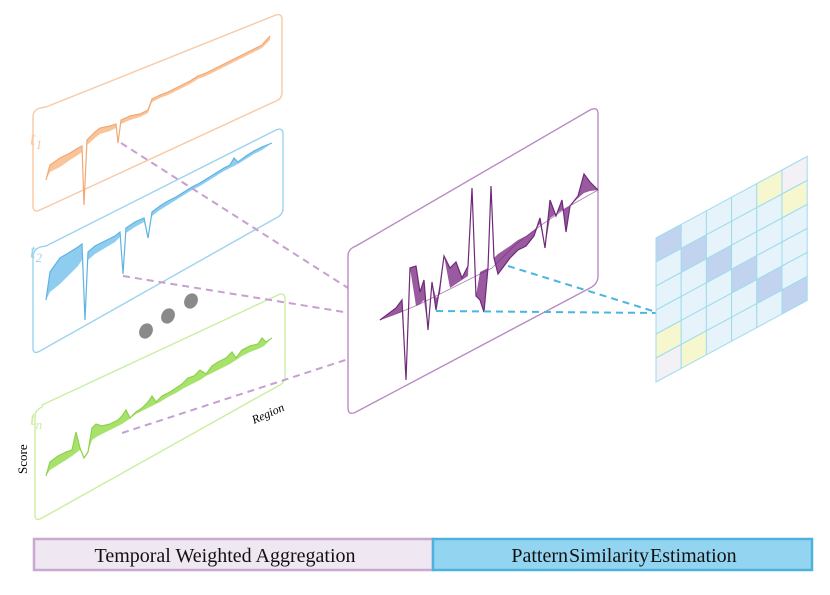  I want to click on x-axis-label: Region, so click(268, 413).